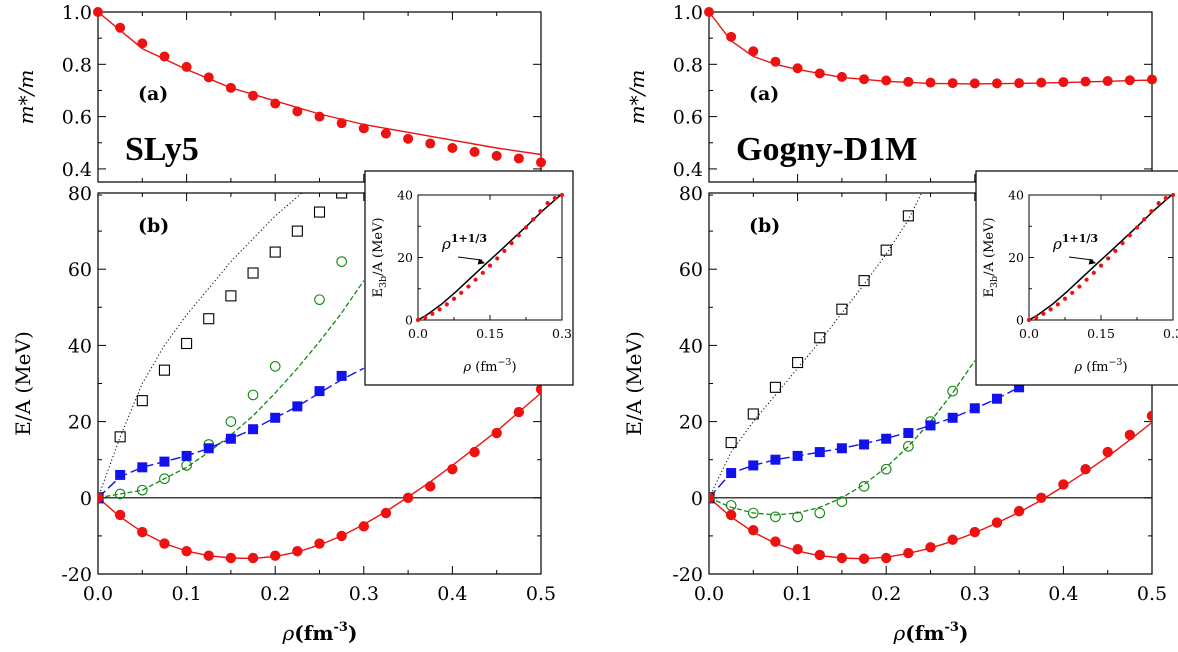 This screenshot has width=1178, height=652. What do you see at coordinates (989, 246) in the screenshot?
I see `inset-ylabel-rest: /A (MeV)` at bounding box center [989, 246].